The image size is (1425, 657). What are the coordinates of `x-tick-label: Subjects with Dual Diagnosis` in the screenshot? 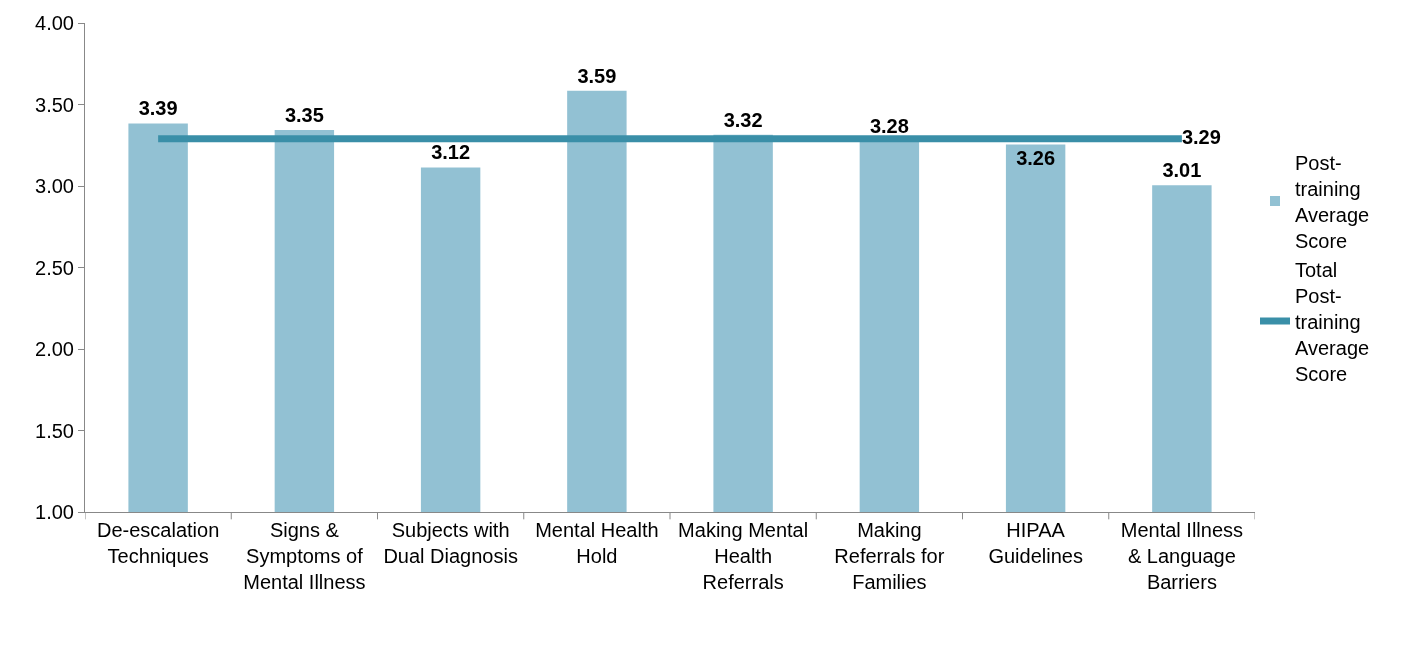 It's located at (450, 543).